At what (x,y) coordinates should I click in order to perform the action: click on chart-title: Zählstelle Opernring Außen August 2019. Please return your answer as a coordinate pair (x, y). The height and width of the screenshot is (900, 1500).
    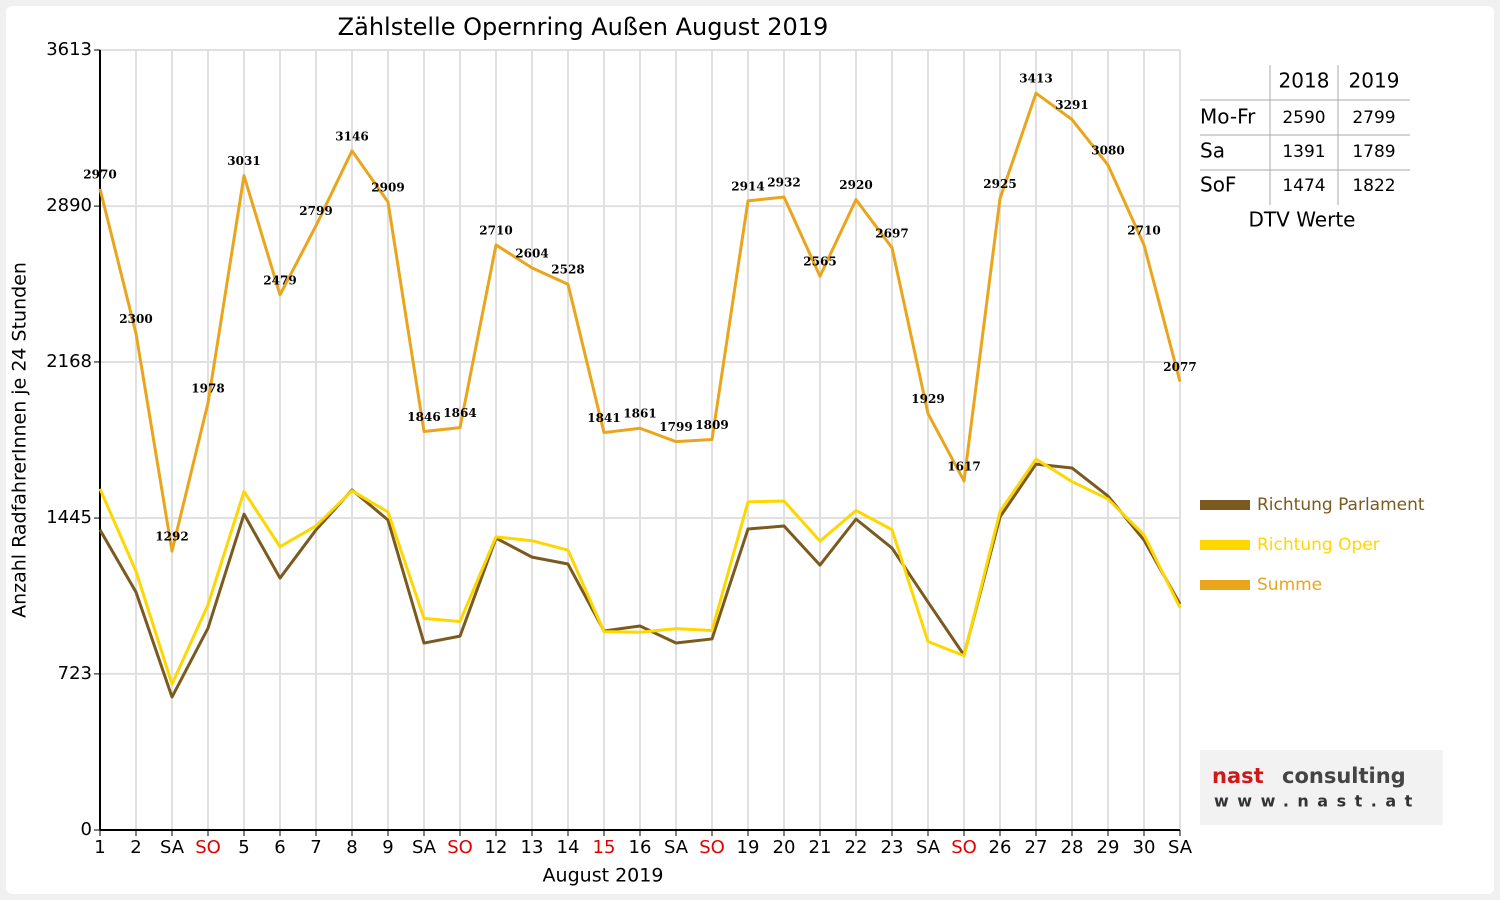
    Looking at the image, I should click on (583, 27).